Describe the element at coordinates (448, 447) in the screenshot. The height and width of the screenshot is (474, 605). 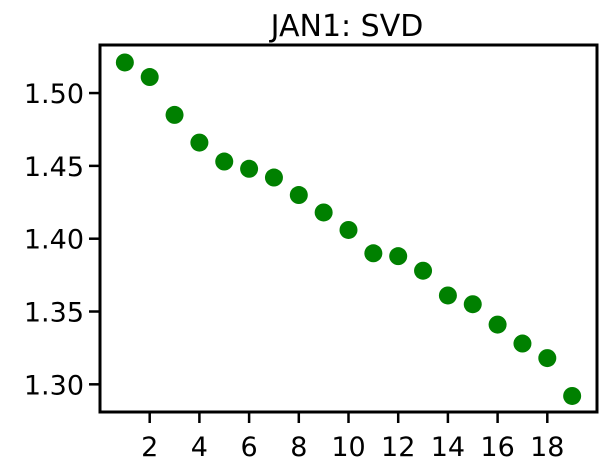
I see `x-tick-label-14: 14` at that location.